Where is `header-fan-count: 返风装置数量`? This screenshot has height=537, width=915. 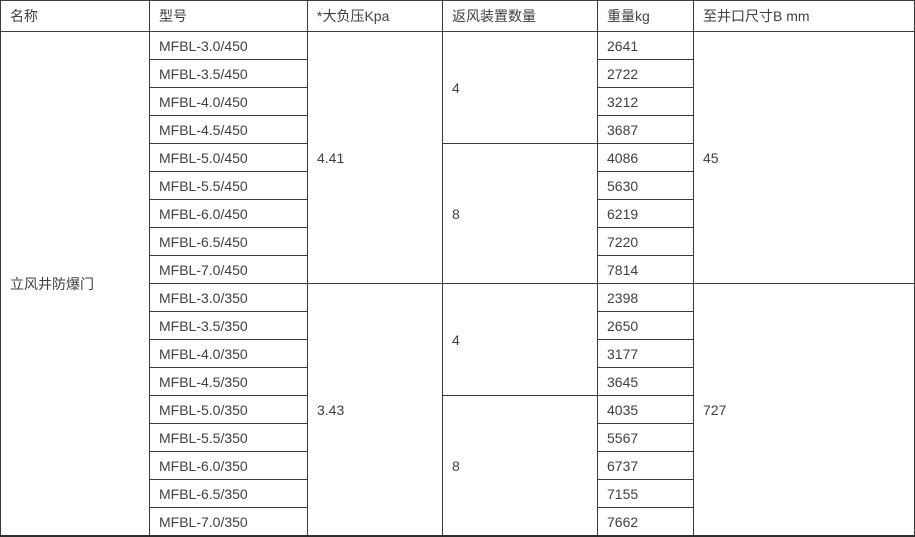
header-fan-count: 返风装置数量 is located at coordinates (520, 16).